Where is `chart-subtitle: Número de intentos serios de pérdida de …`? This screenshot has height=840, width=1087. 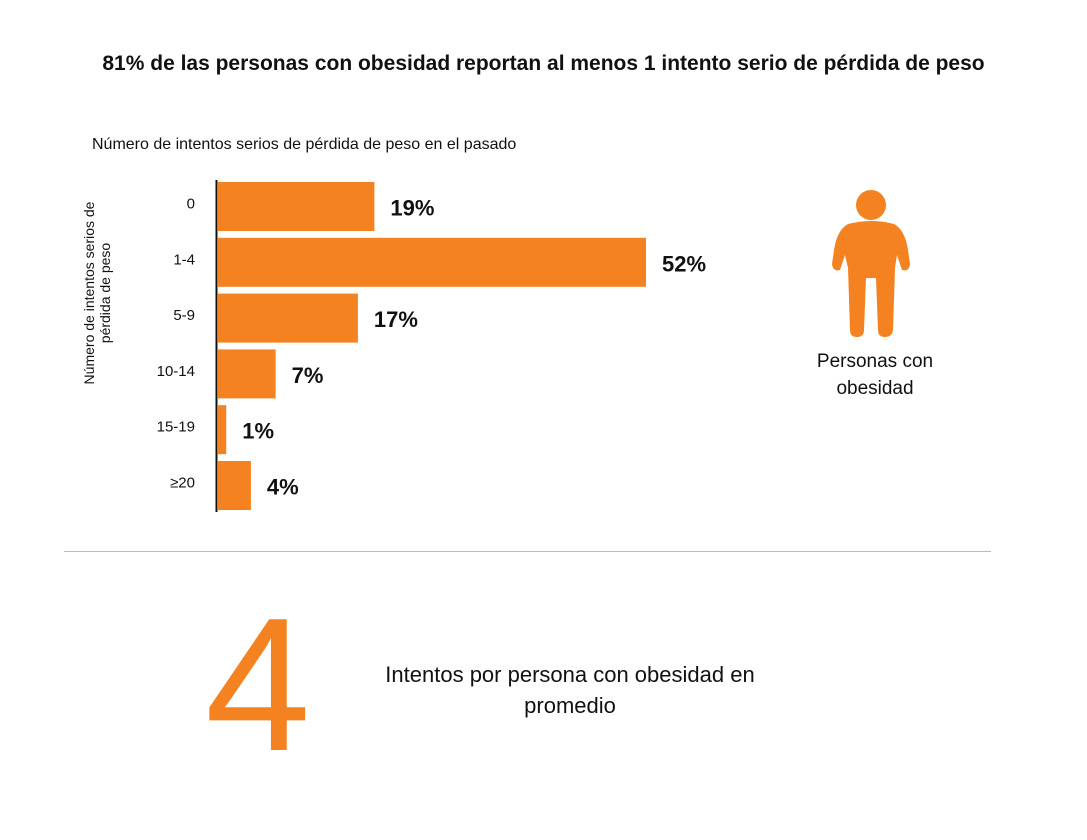
chart-subtitle: Número de intentos serios de pérdida de … is located at coordinates (304, 144).